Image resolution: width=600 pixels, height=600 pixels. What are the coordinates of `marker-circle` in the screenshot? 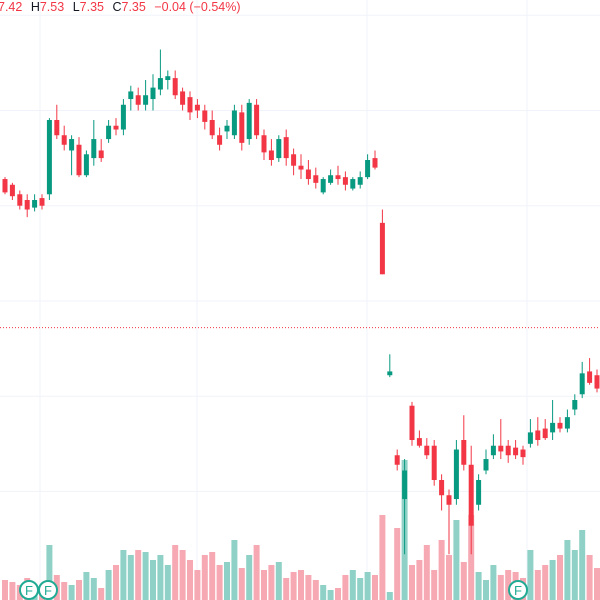 It's located at (48, 590).